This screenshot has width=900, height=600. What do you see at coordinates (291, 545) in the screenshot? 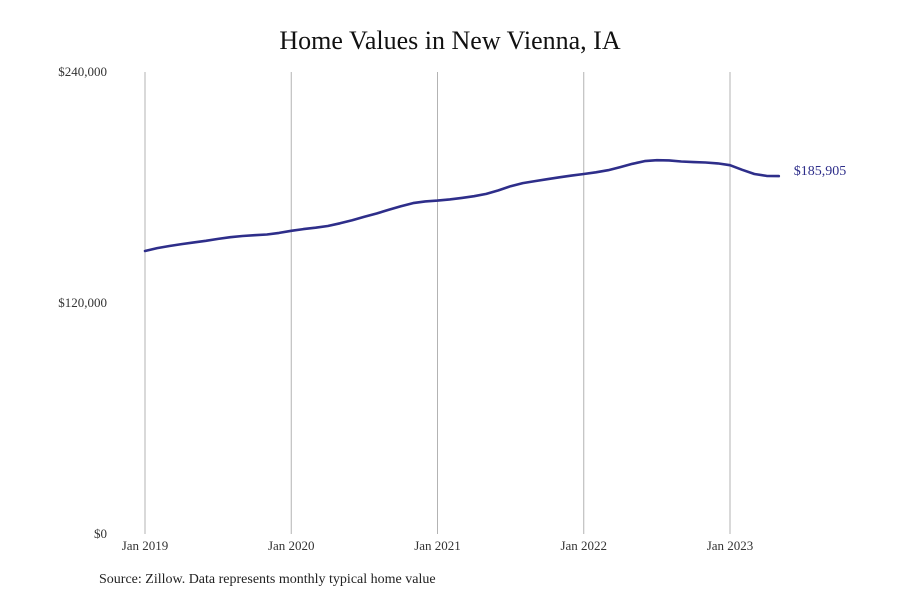
I see `x-tick-label: Jan 2020` at bounding box center [291, 545].